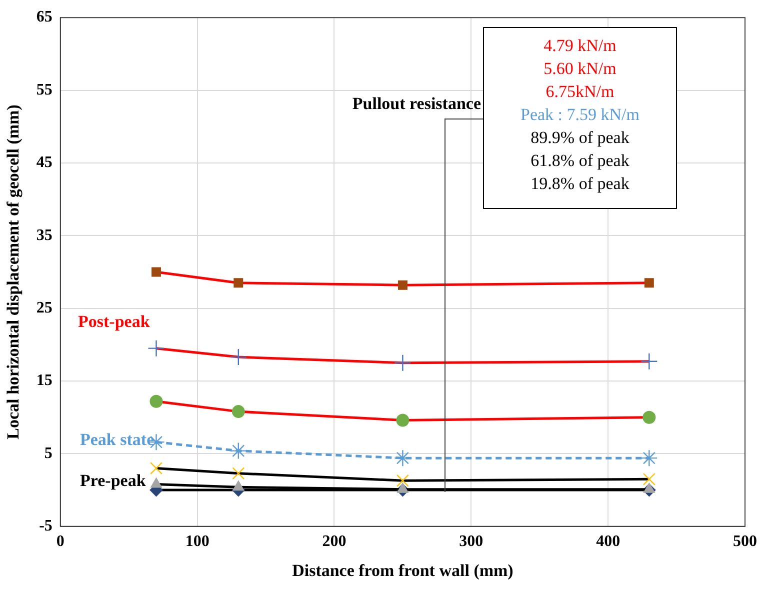  Describe the element at coordinates (113, 481) in the screenshot. I see `annotation: Pre-peak` at that location.